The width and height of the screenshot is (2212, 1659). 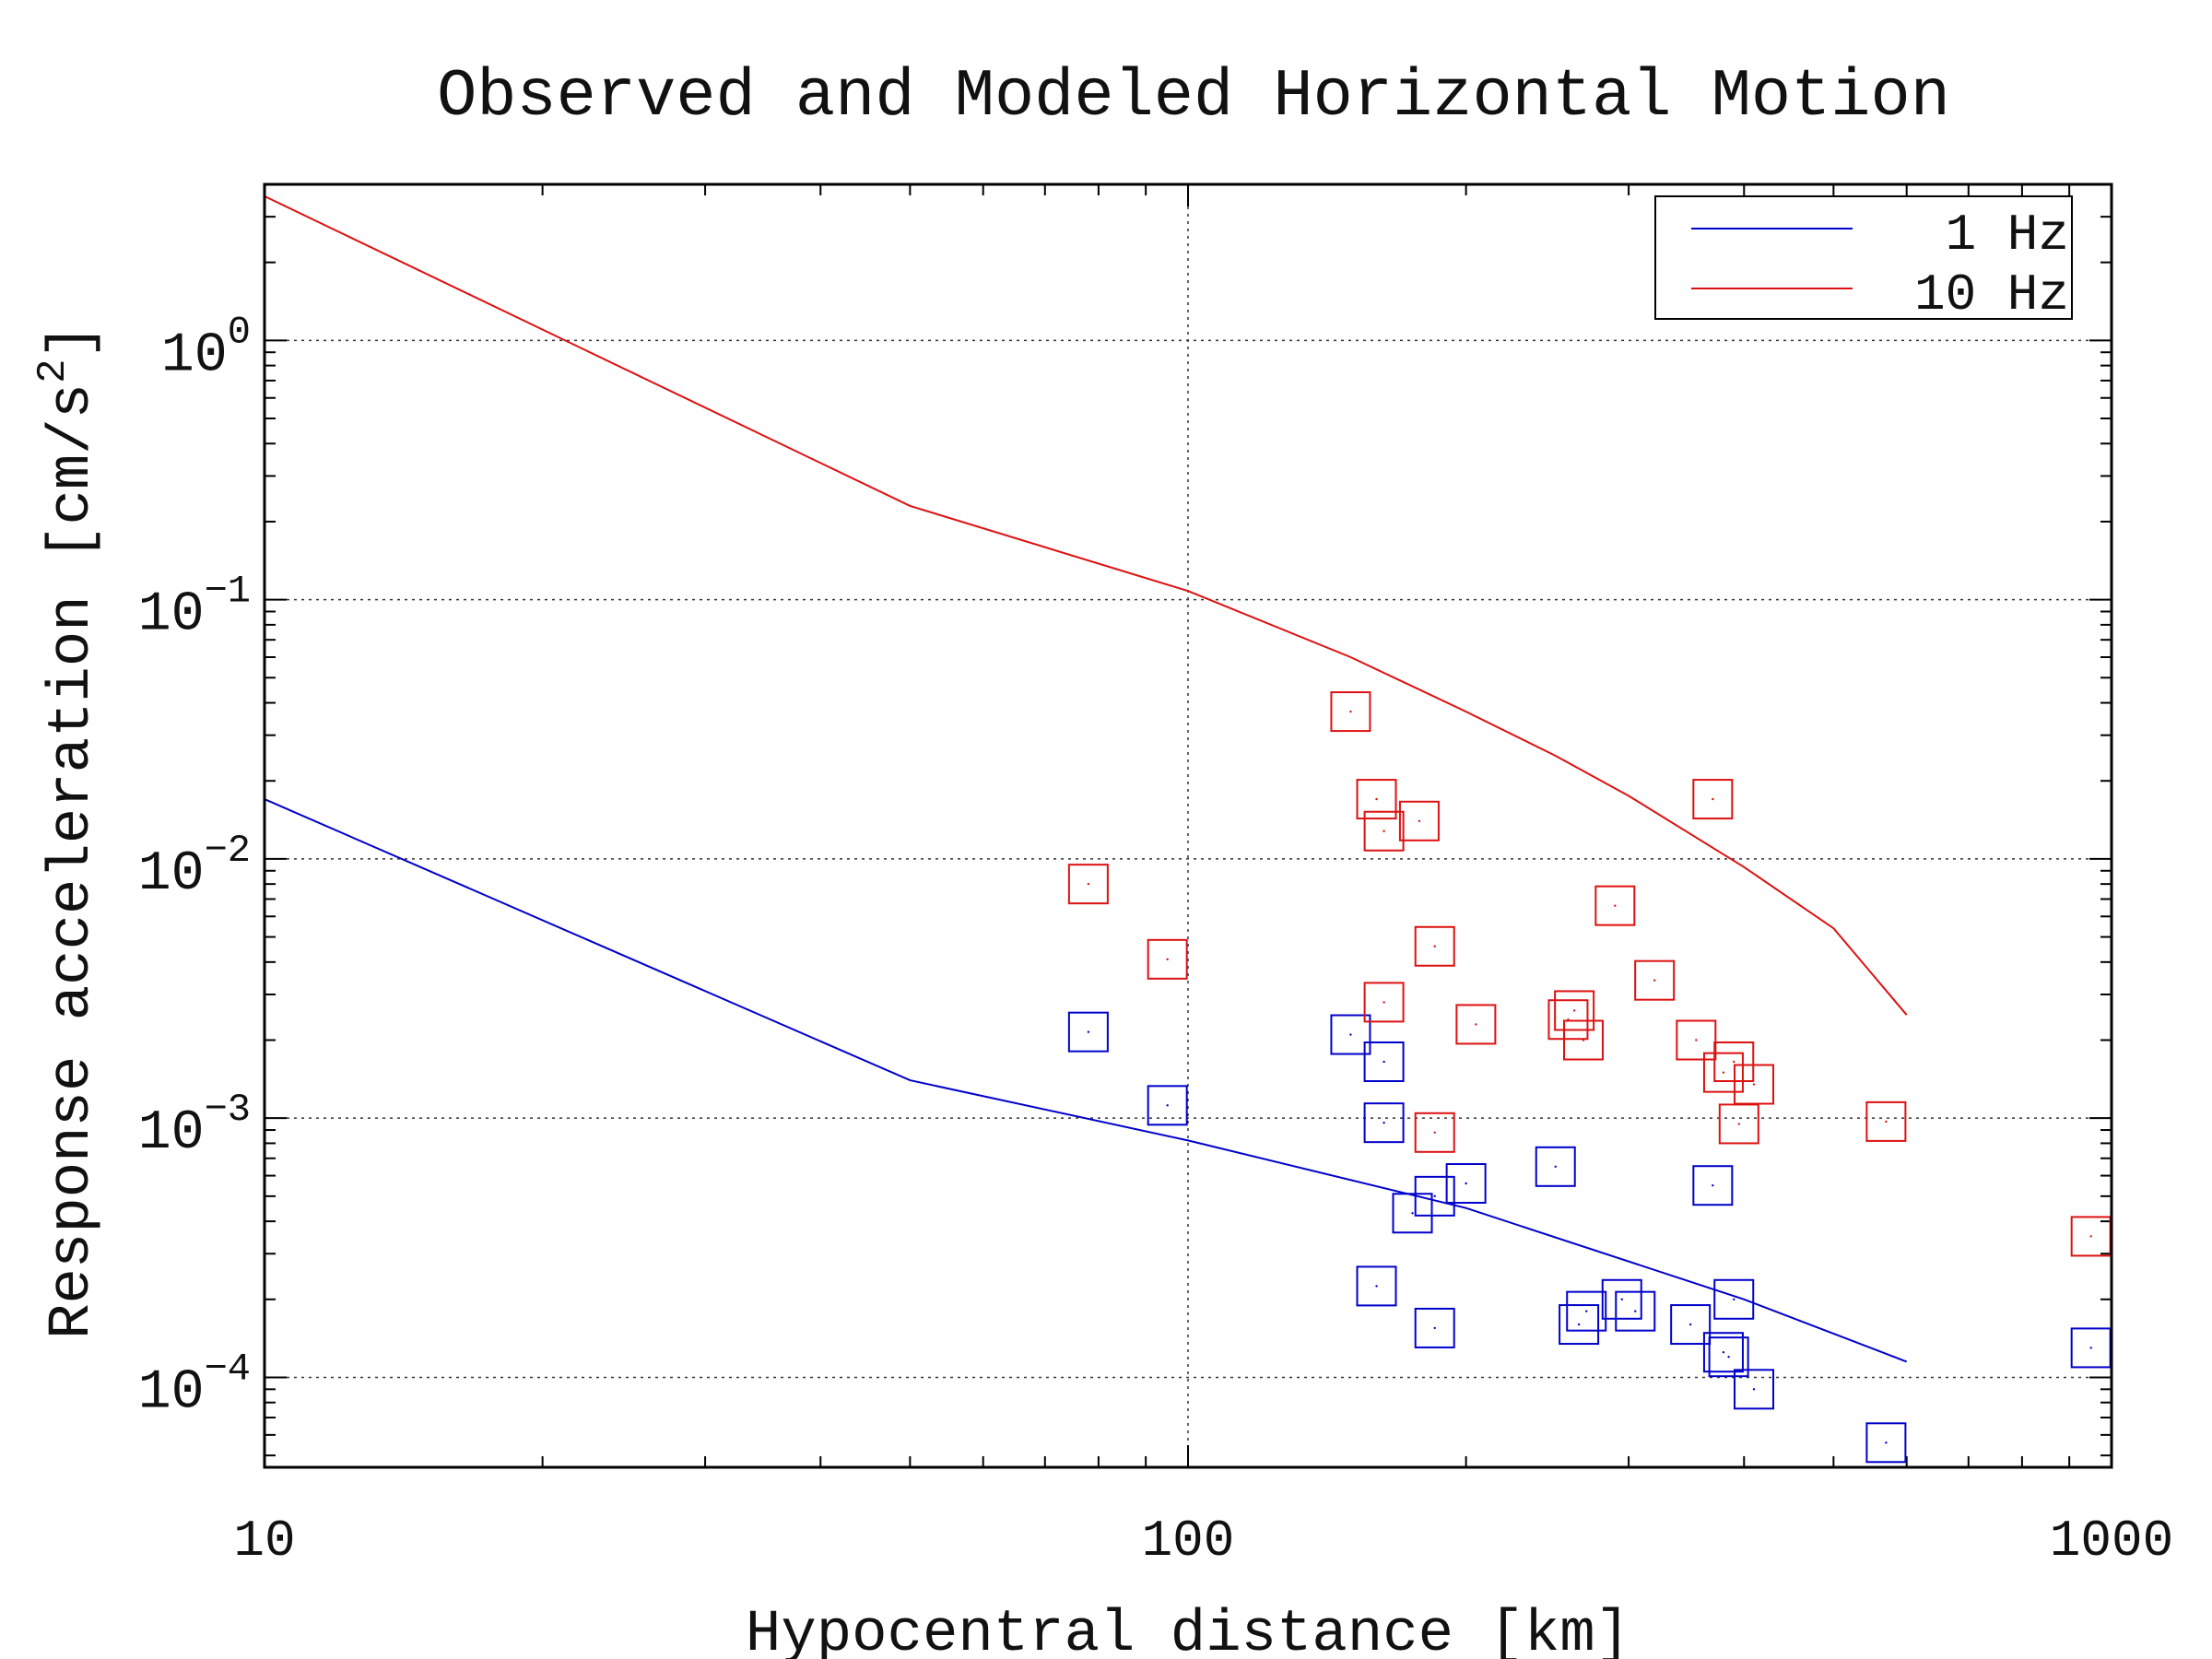 What do you see at coordinates (228, 851) in the screenshot?
I see `y-tick-label-exponent: −2` at bounding box center [228, 851].